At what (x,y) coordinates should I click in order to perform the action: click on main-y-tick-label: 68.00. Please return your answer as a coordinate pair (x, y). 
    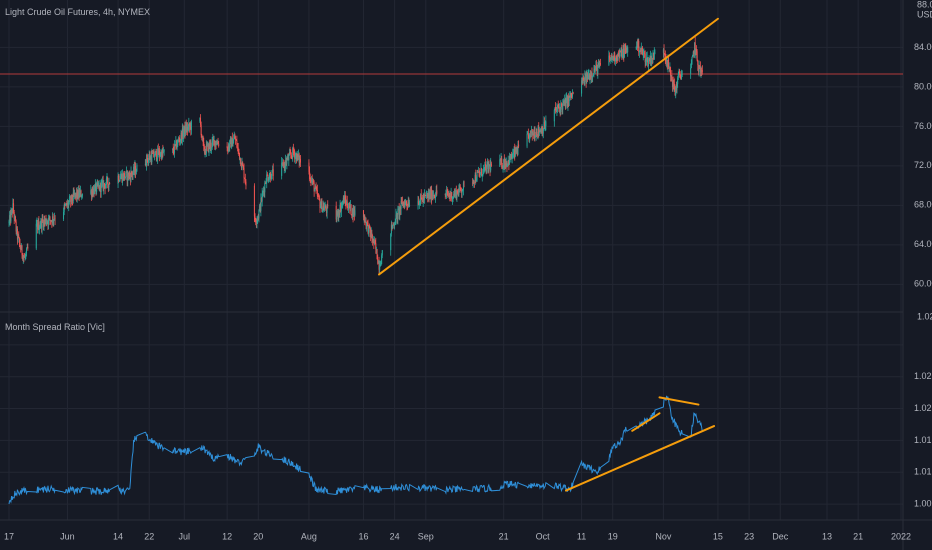
    Looking at the image, I should click on (923, 205).